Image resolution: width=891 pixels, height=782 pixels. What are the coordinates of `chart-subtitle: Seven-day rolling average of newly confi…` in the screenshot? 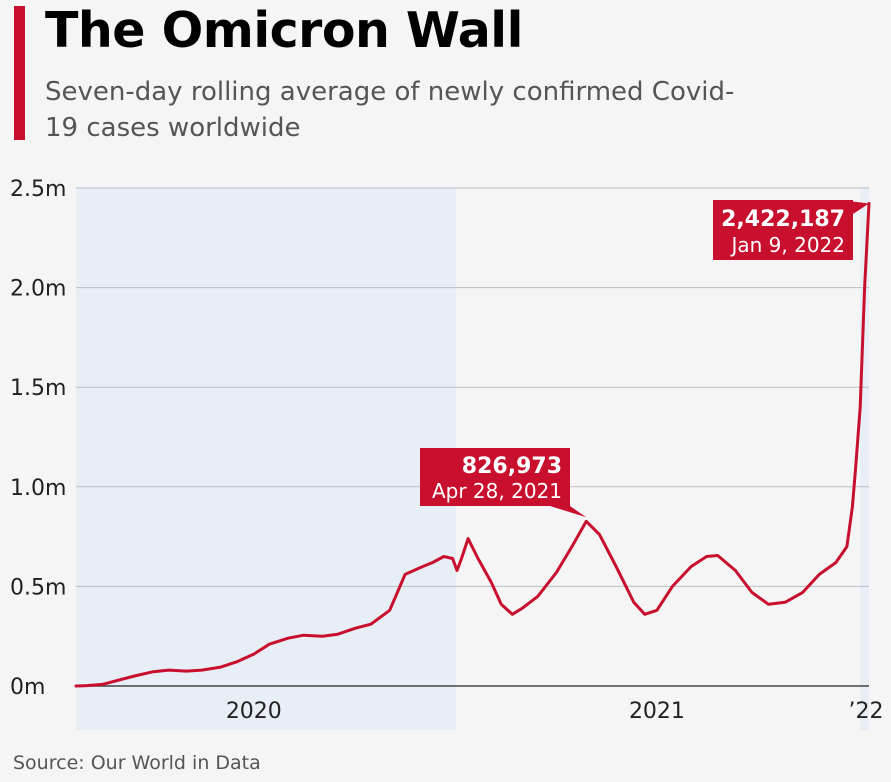 It's located at (390, 110).